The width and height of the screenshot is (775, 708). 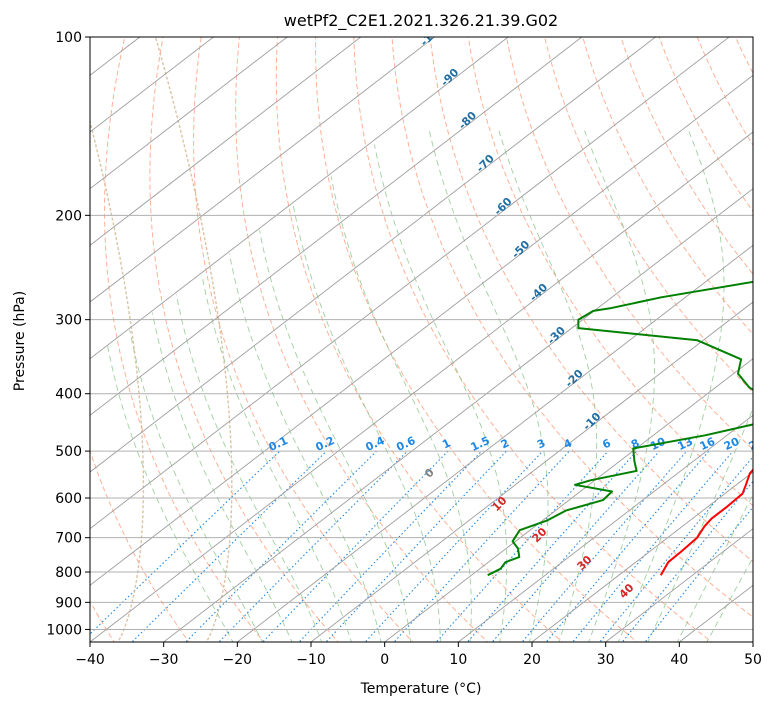 I want to click on y-tick-label: 800, so click(x=68, y=573).